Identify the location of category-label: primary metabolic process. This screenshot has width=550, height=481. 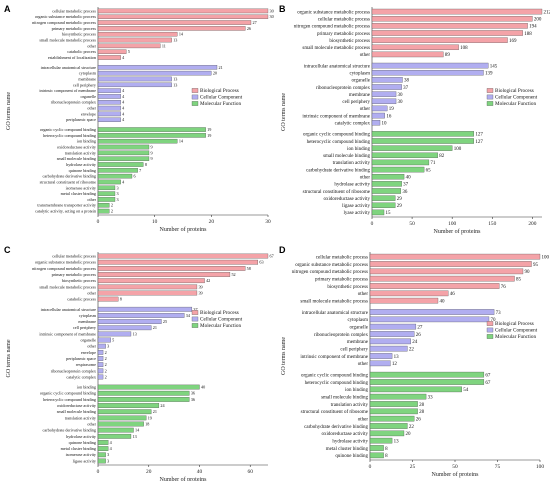
(74, 274).